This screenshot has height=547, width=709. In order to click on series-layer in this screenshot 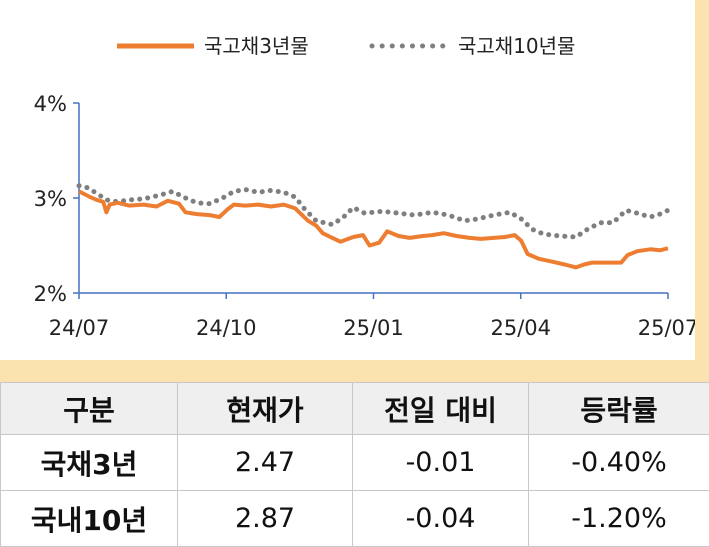, I will do `click(373, 227)`.